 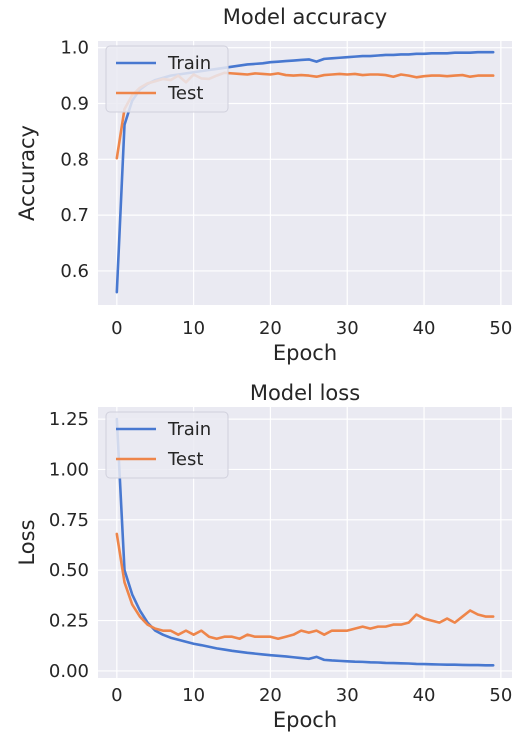 I want to click on y-tick-label: 0.50, so click(x=69, y=570).